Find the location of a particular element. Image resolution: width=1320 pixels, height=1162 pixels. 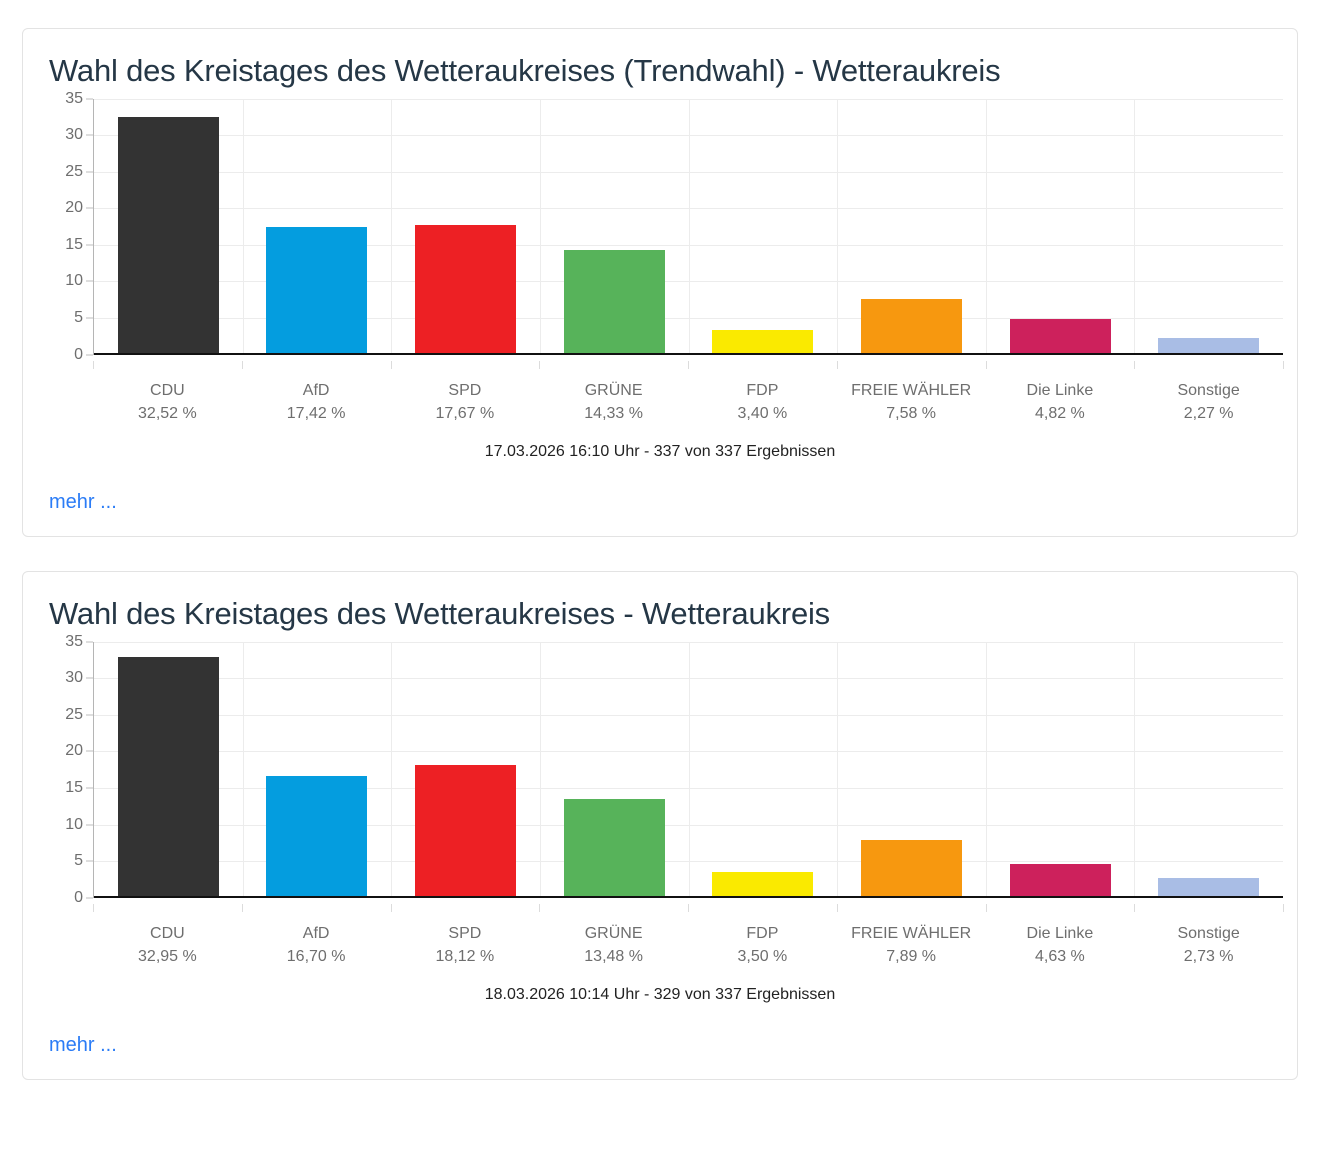

party-percentage: 16,70 % is located at coordinates (316, 956).